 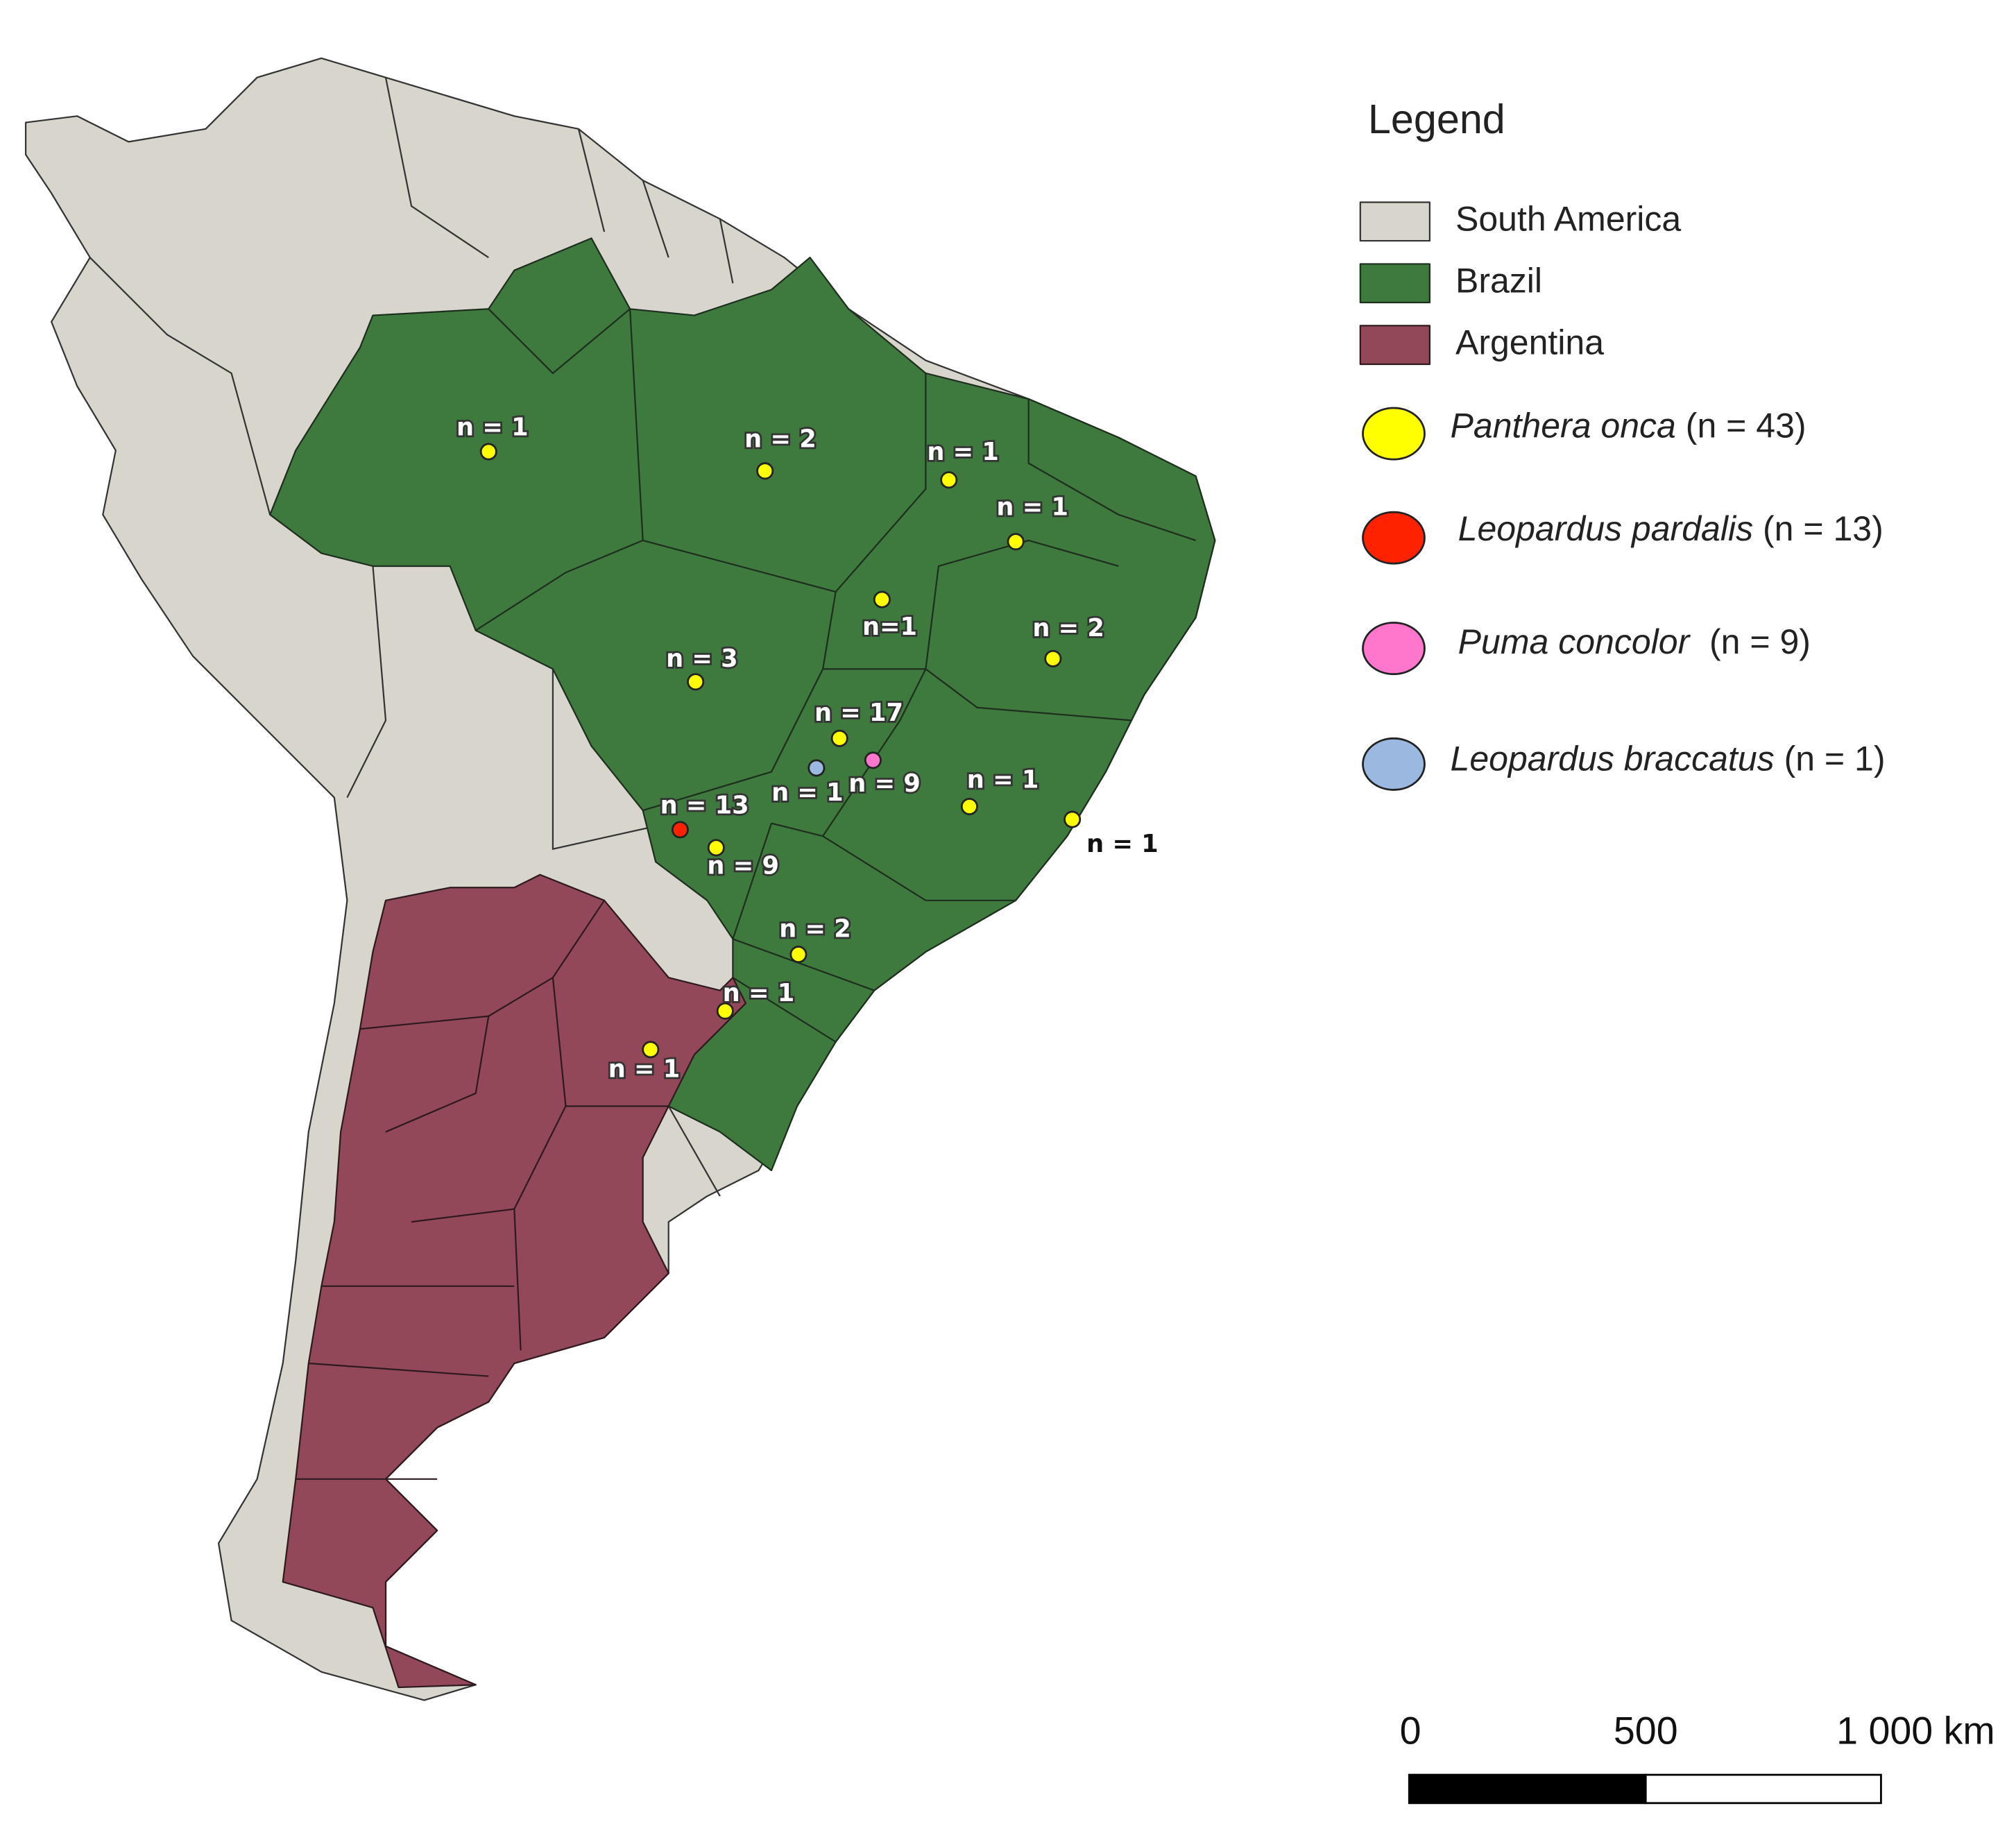 I want to click on species-name: Puma concolor, so click(x=1574, y=642).